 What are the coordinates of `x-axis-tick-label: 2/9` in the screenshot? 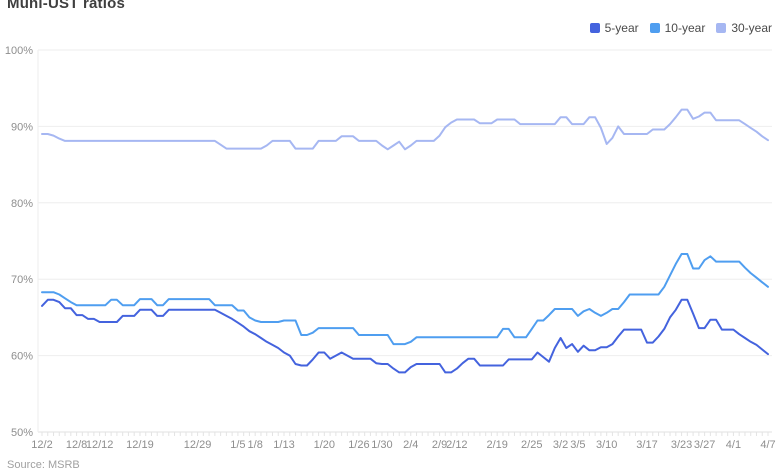 It's located at (439, 445).